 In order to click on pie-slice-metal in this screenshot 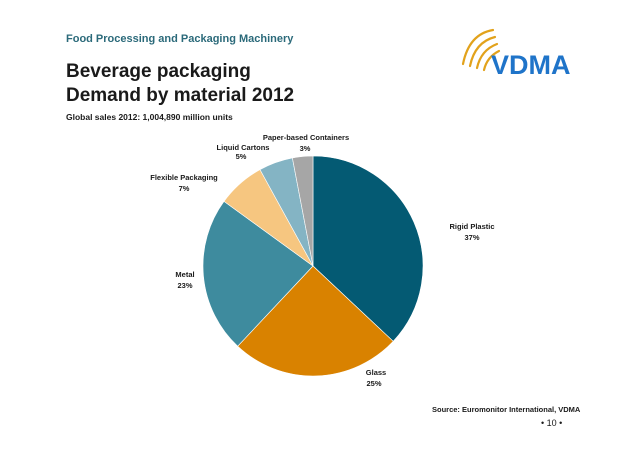, I will do `click(258, 273)`.